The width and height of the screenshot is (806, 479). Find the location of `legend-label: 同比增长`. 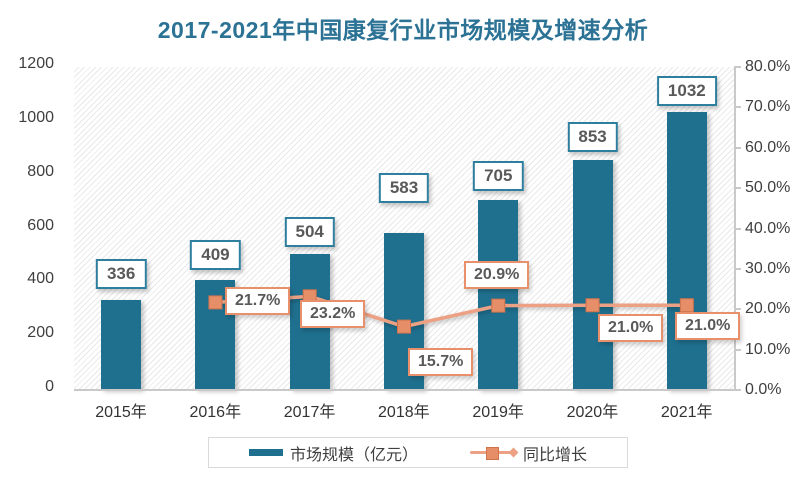

legend-label: 同比增长 is located at coordinates (555, 455).